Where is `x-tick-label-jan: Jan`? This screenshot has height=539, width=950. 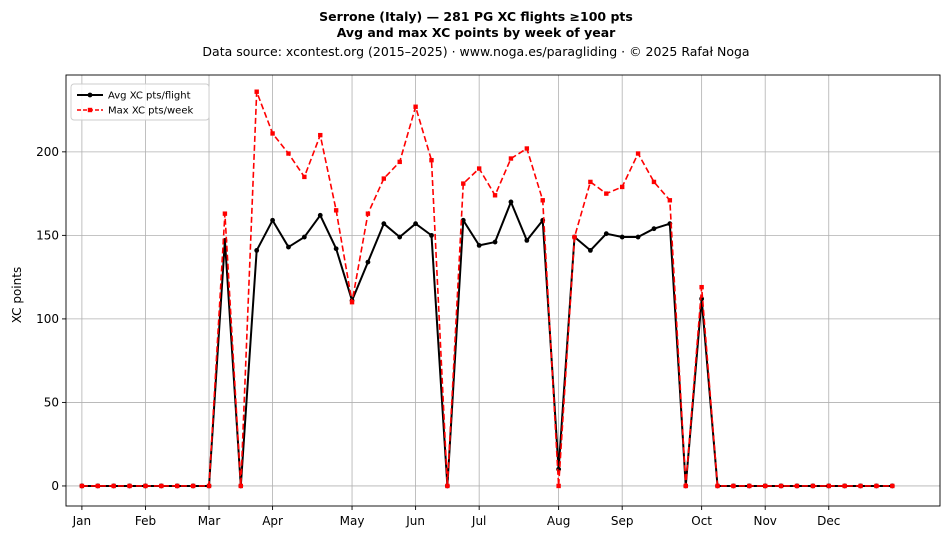 x-tick-label-jan: Jan is located at coordinates (82, 521).